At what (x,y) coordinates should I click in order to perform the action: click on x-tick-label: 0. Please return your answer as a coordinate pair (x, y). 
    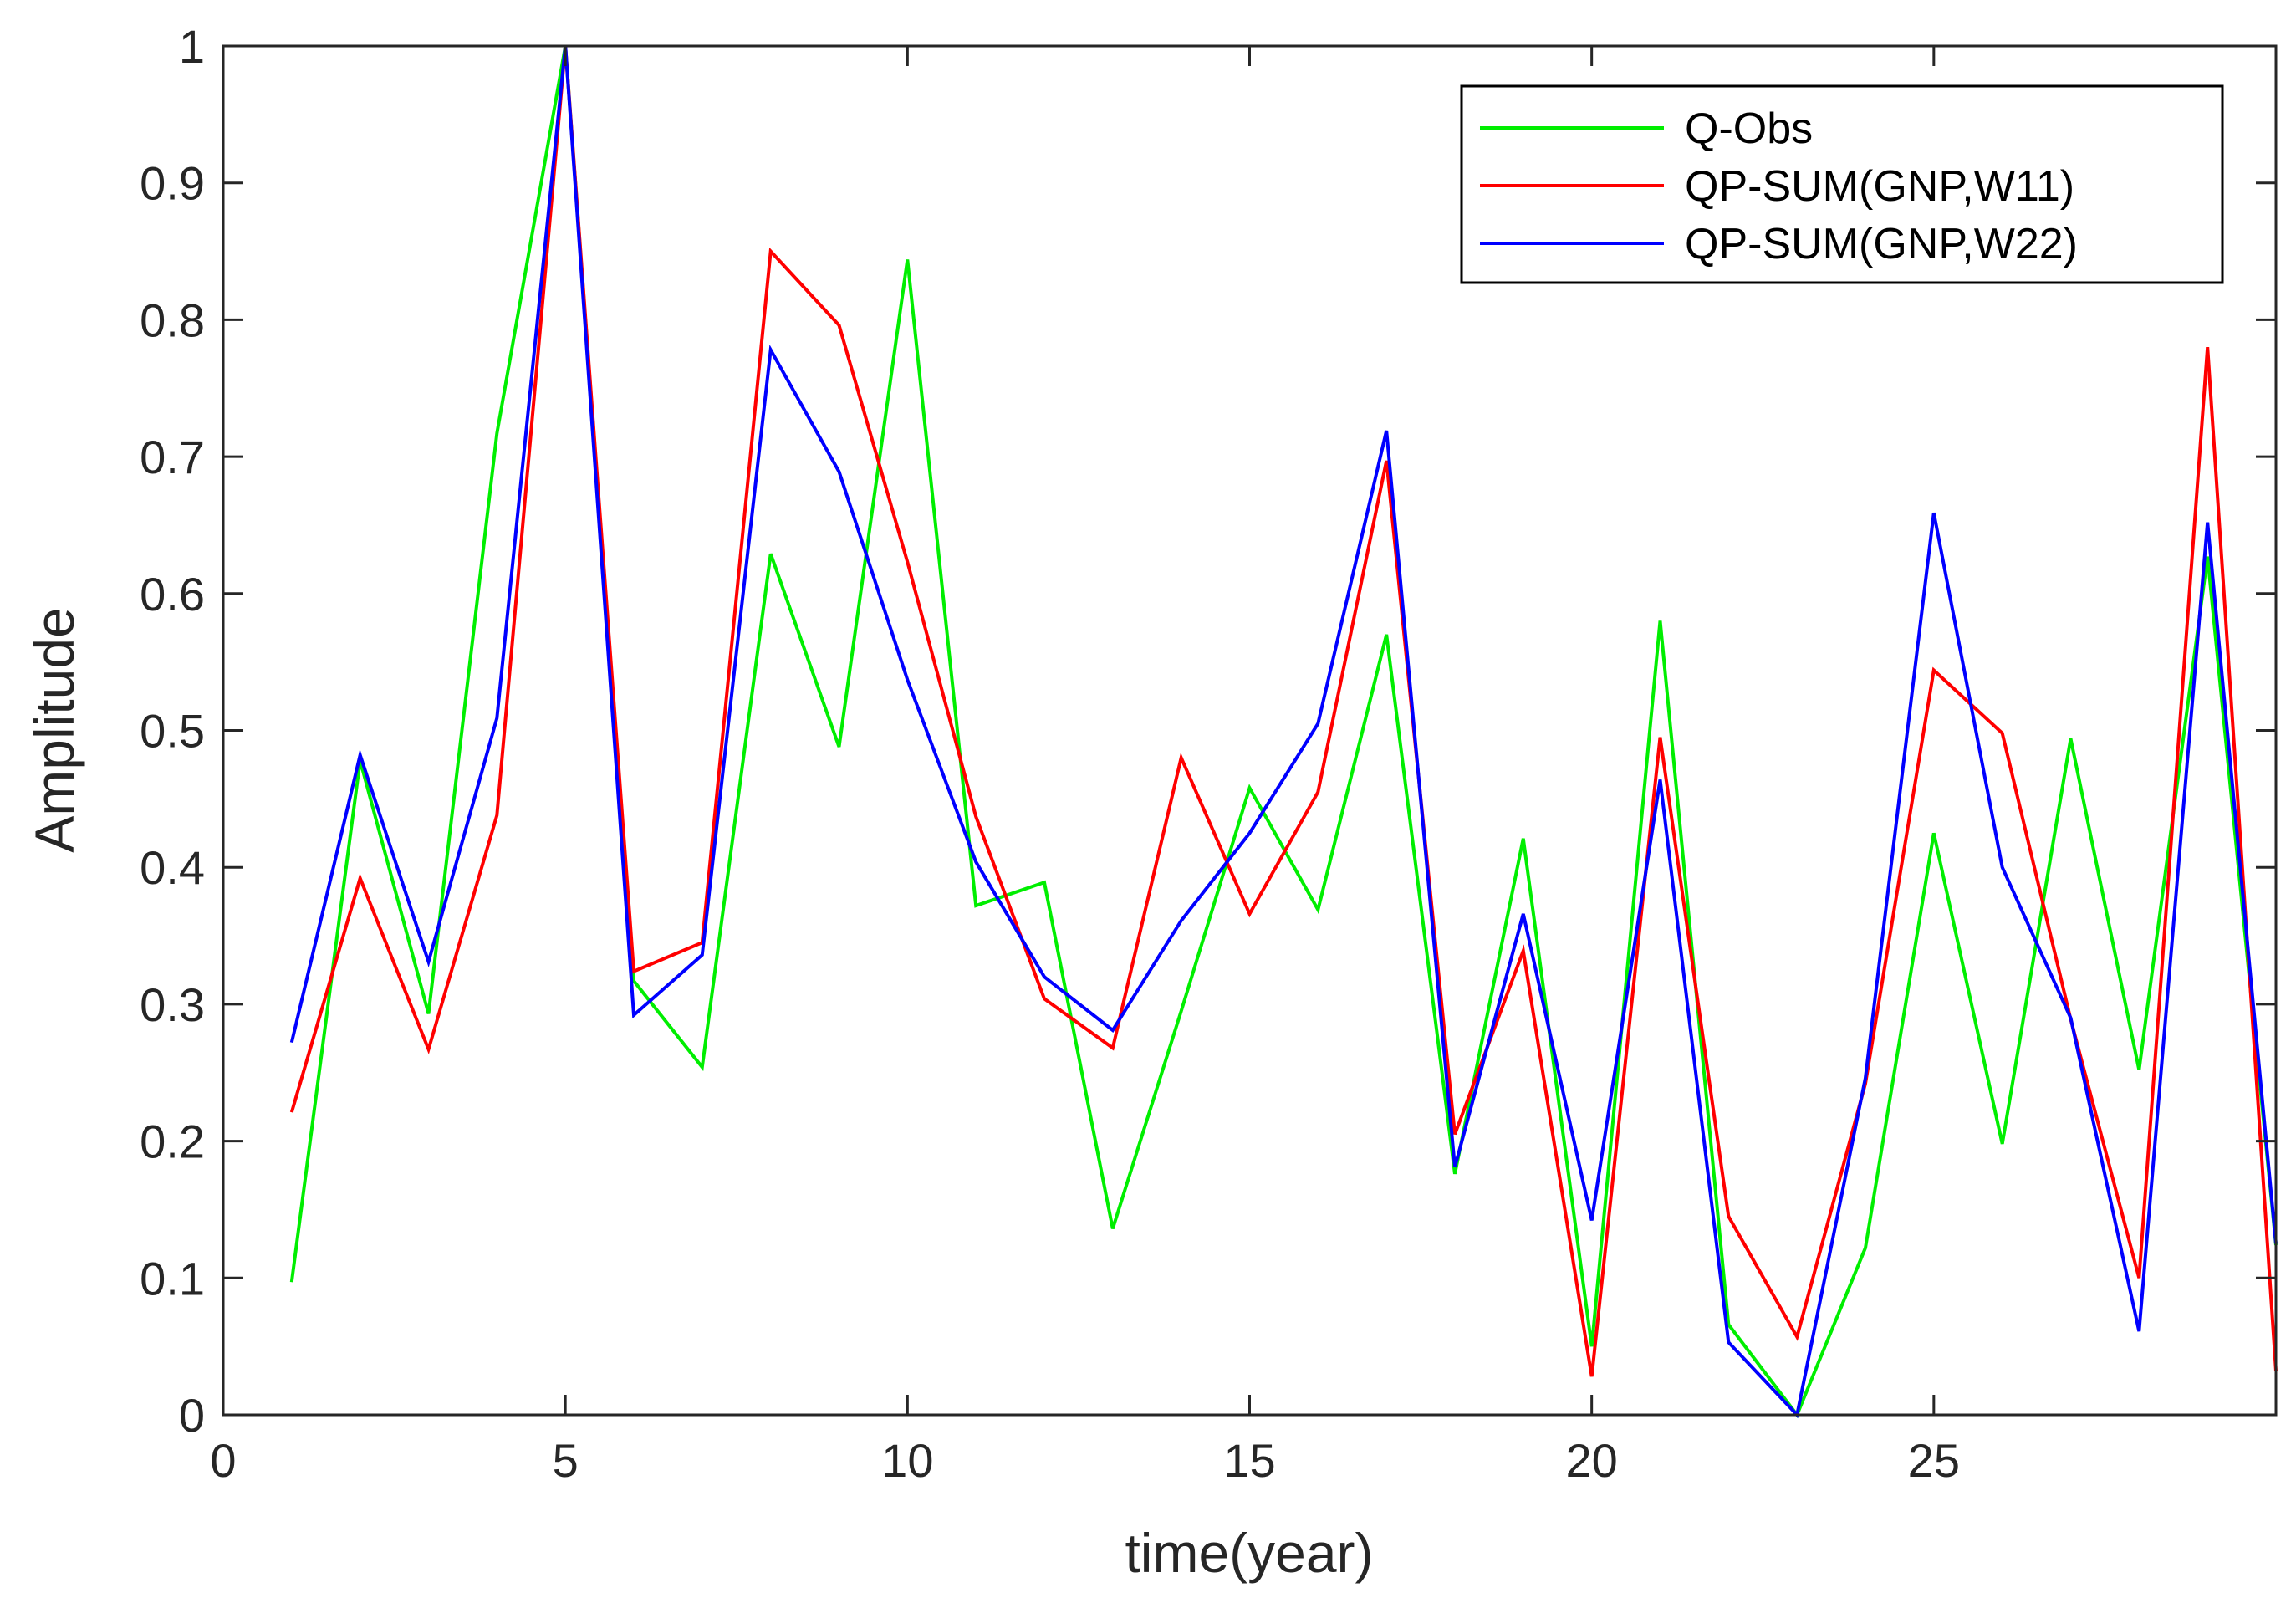
    Looking at the image, I should click on (223, 1460).